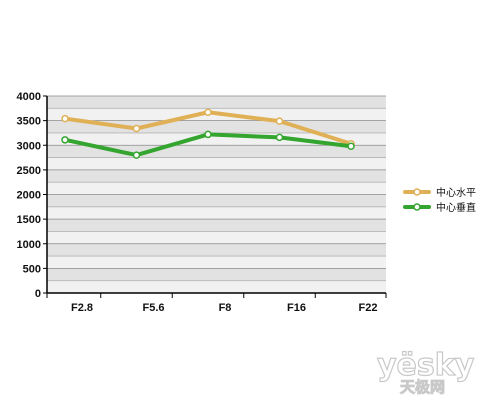 This screenshot has width=500, height=401. What do you see at coordinates (225, 308) in the screenshot?
I see `x-tick-label: F8` at bounding box center [225, 308].